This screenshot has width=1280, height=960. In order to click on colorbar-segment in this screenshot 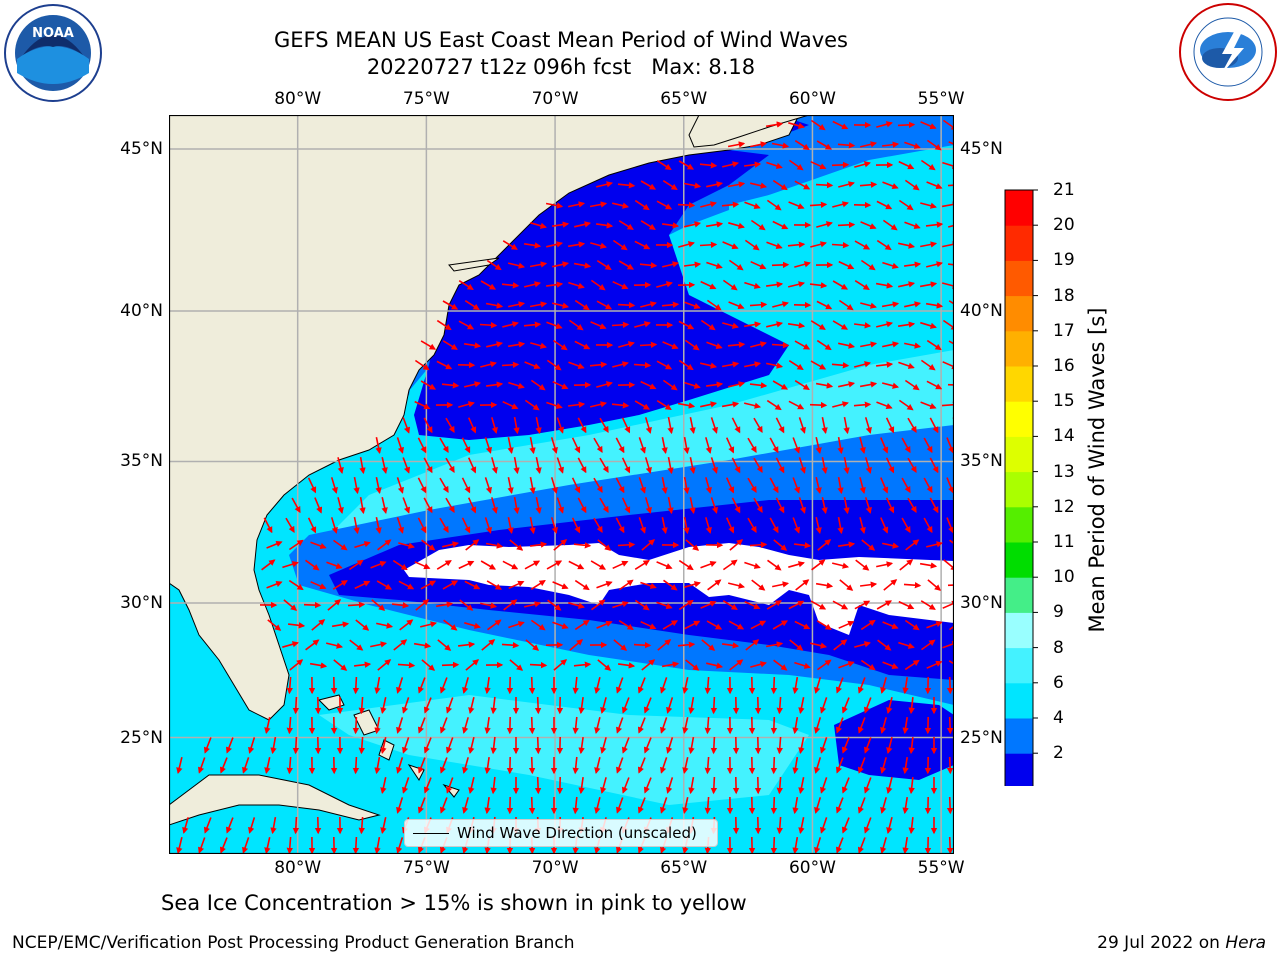, I will do `click(1019, 630)`.